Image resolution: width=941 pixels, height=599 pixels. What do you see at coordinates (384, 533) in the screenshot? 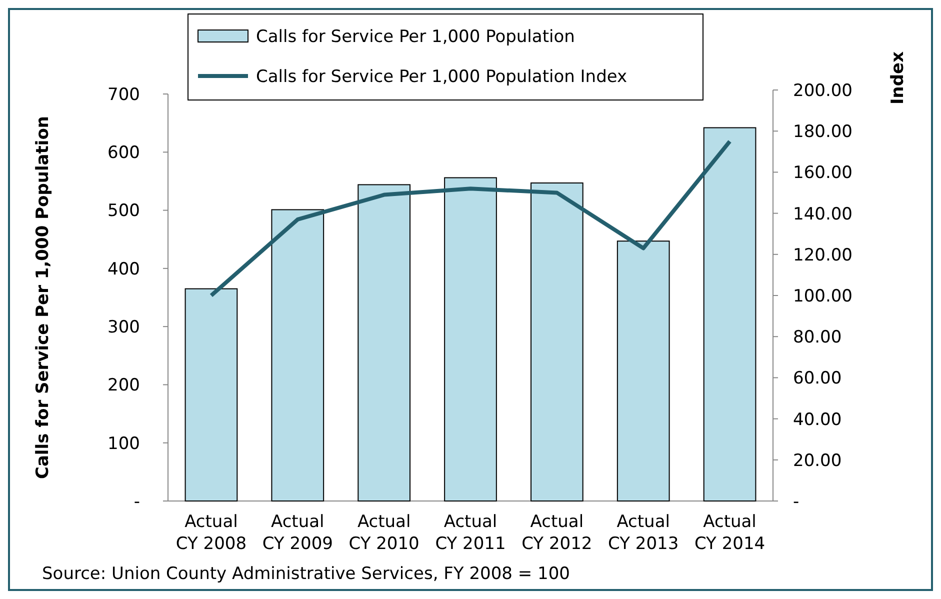
I see `x-tick-label: Actual CY 2010` at bounding box center [384, 533].